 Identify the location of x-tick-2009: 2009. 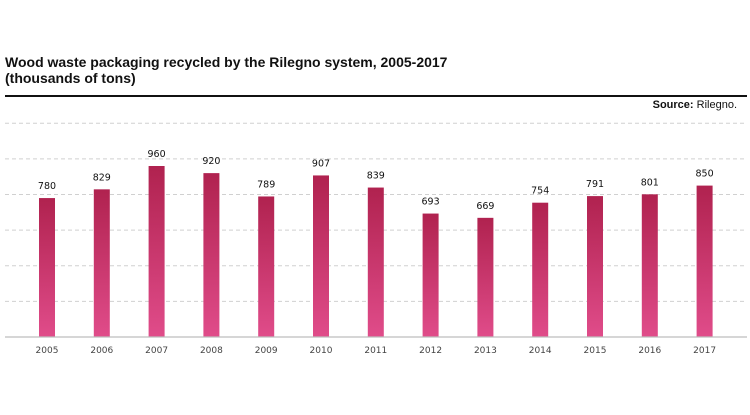
(266, 351).